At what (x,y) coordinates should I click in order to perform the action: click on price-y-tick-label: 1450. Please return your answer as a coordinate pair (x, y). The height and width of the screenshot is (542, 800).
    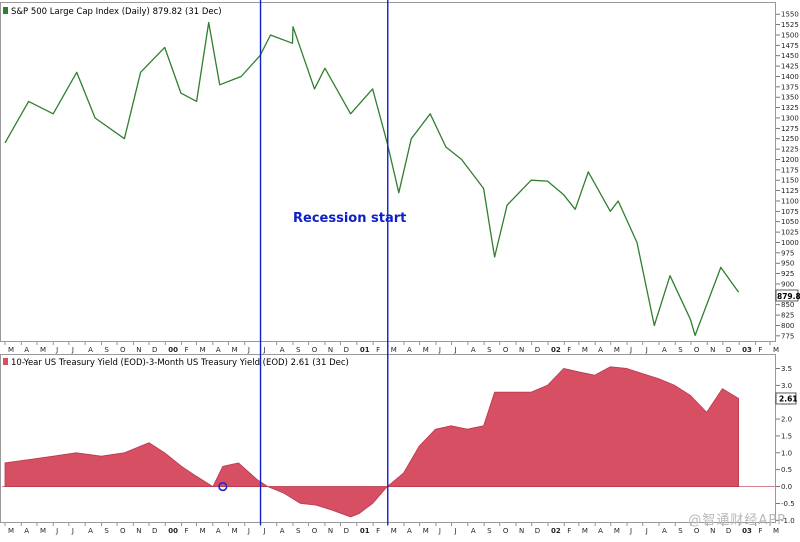
    Looking at the image, I should click on (790, 56).